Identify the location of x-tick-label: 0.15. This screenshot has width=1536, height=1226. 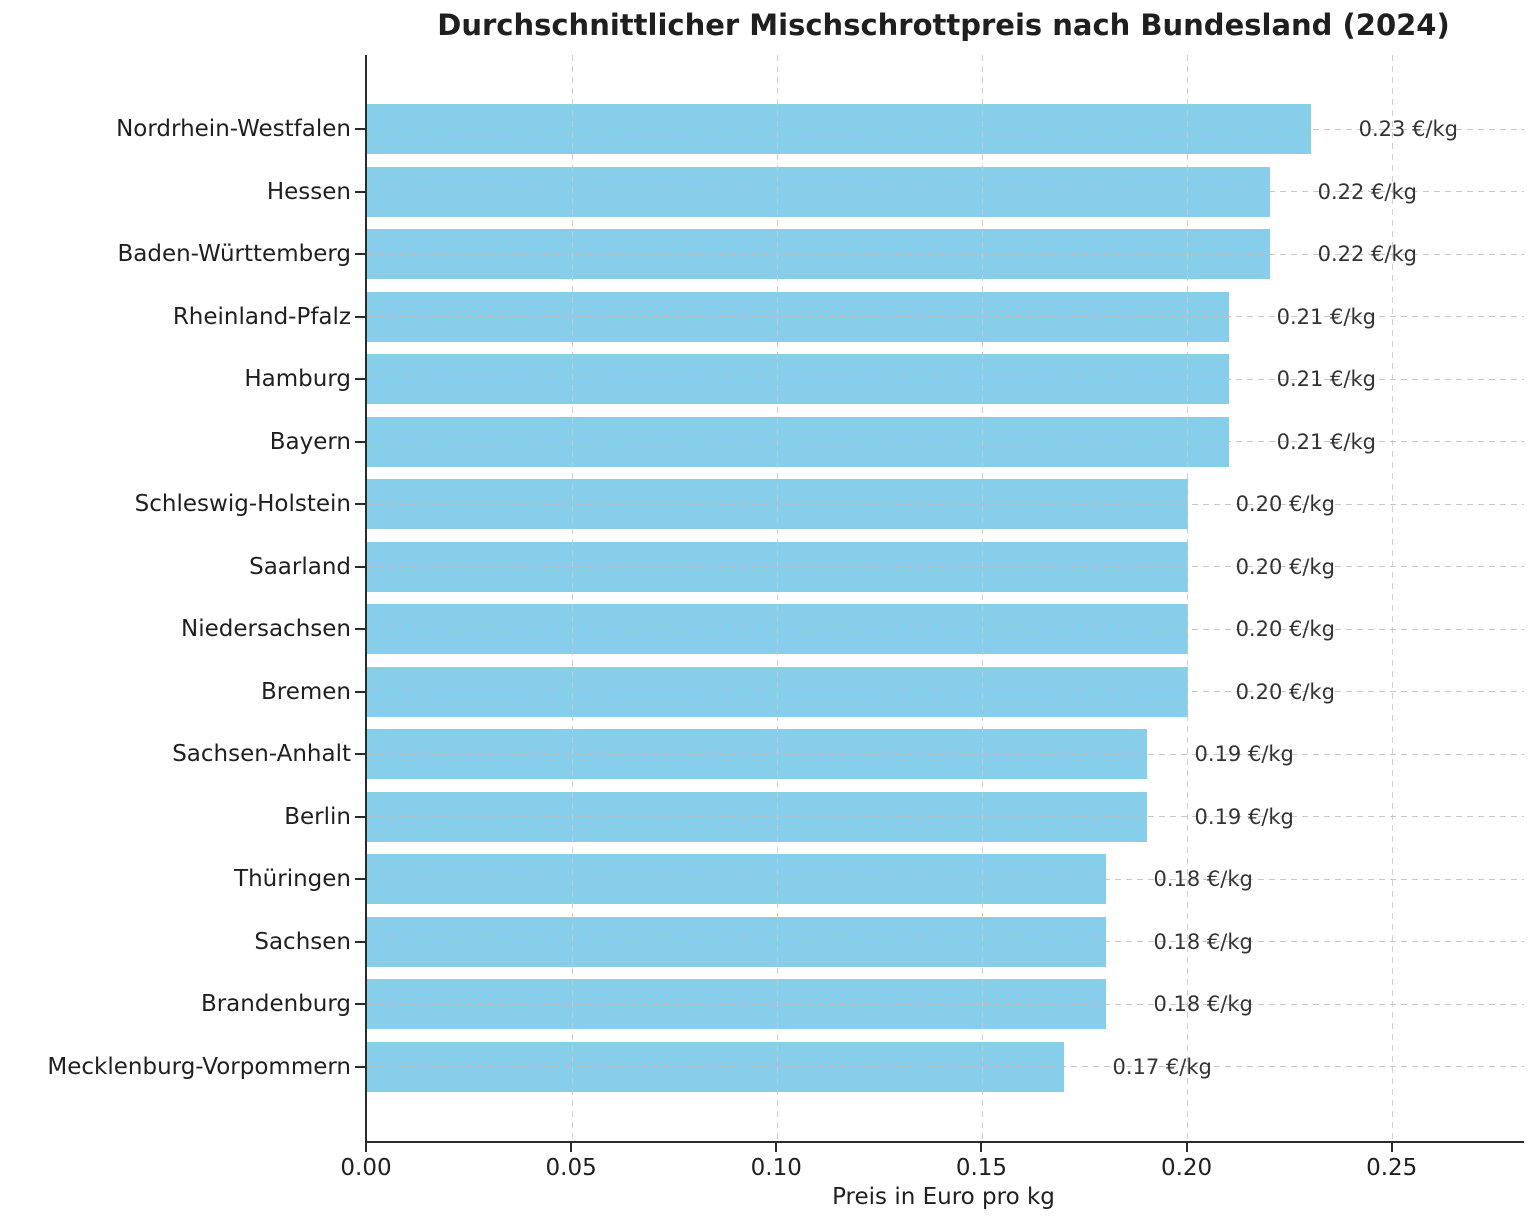
(981, 1168).